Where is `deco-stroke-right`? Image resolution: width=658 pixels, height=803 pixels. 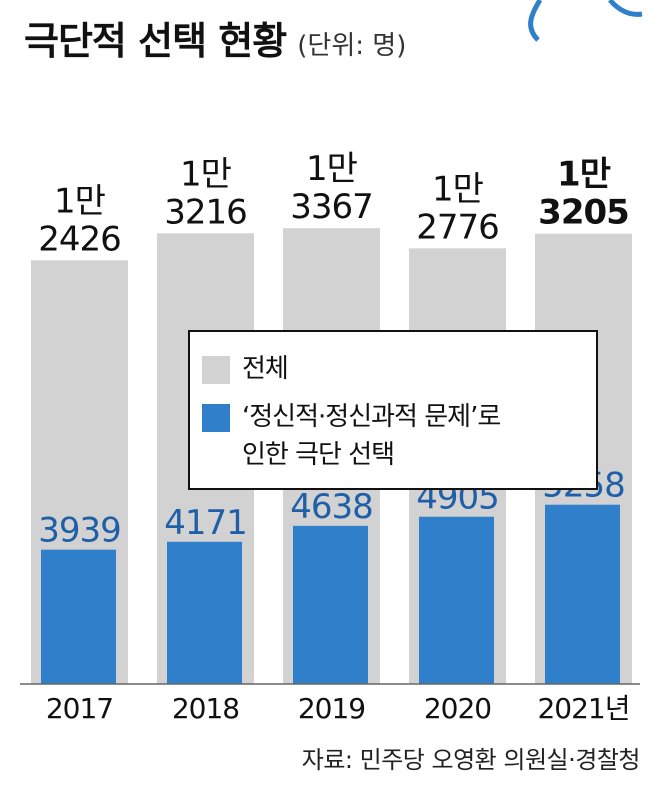
deco-stroke-right is located at coordinates (625, 8).